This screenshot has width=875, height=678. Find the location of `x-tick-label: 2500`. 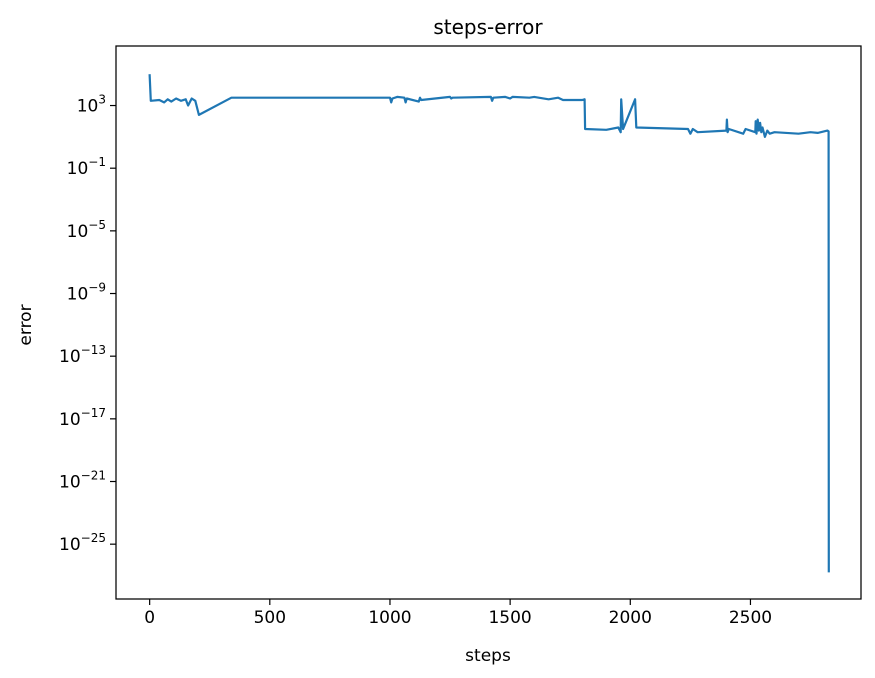

x-tick-label: 2500 is located at coordinates (750, 618).